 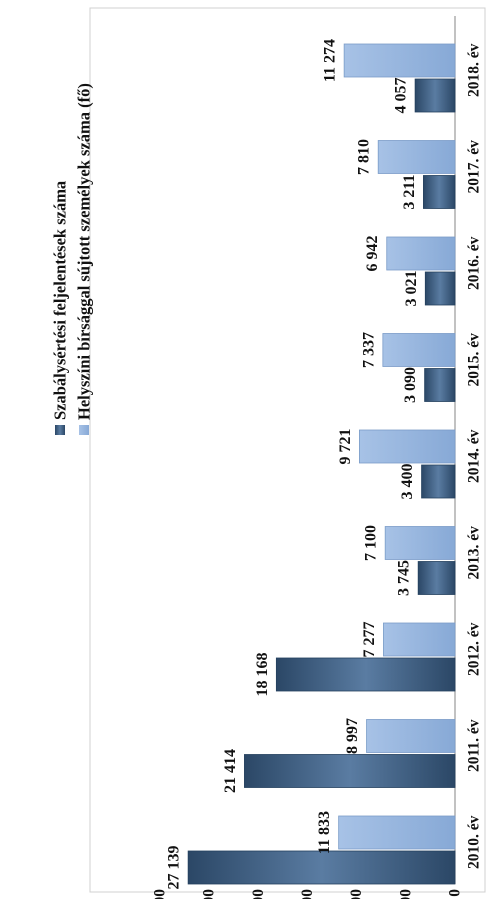 What do you see at coordinates (356, 894) in the screenshot?
I see `value-tick-2: 10 000` at bounding box center [356, 894].